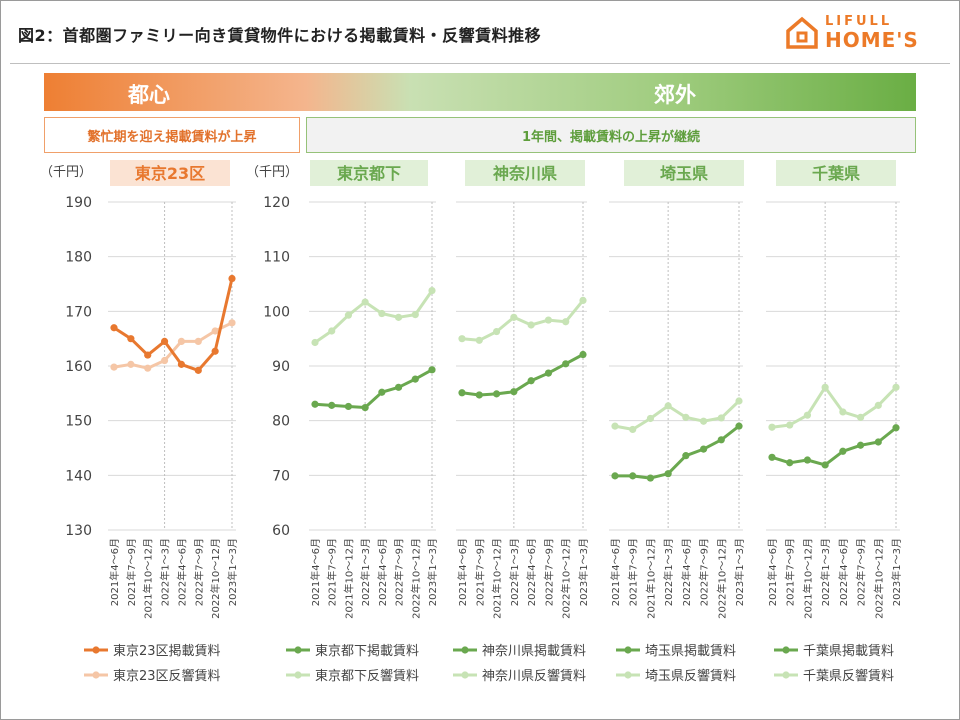 This screenshot has height=720, width=960. I want to click on region-tag-label: 東京23区, so click(170, 173).